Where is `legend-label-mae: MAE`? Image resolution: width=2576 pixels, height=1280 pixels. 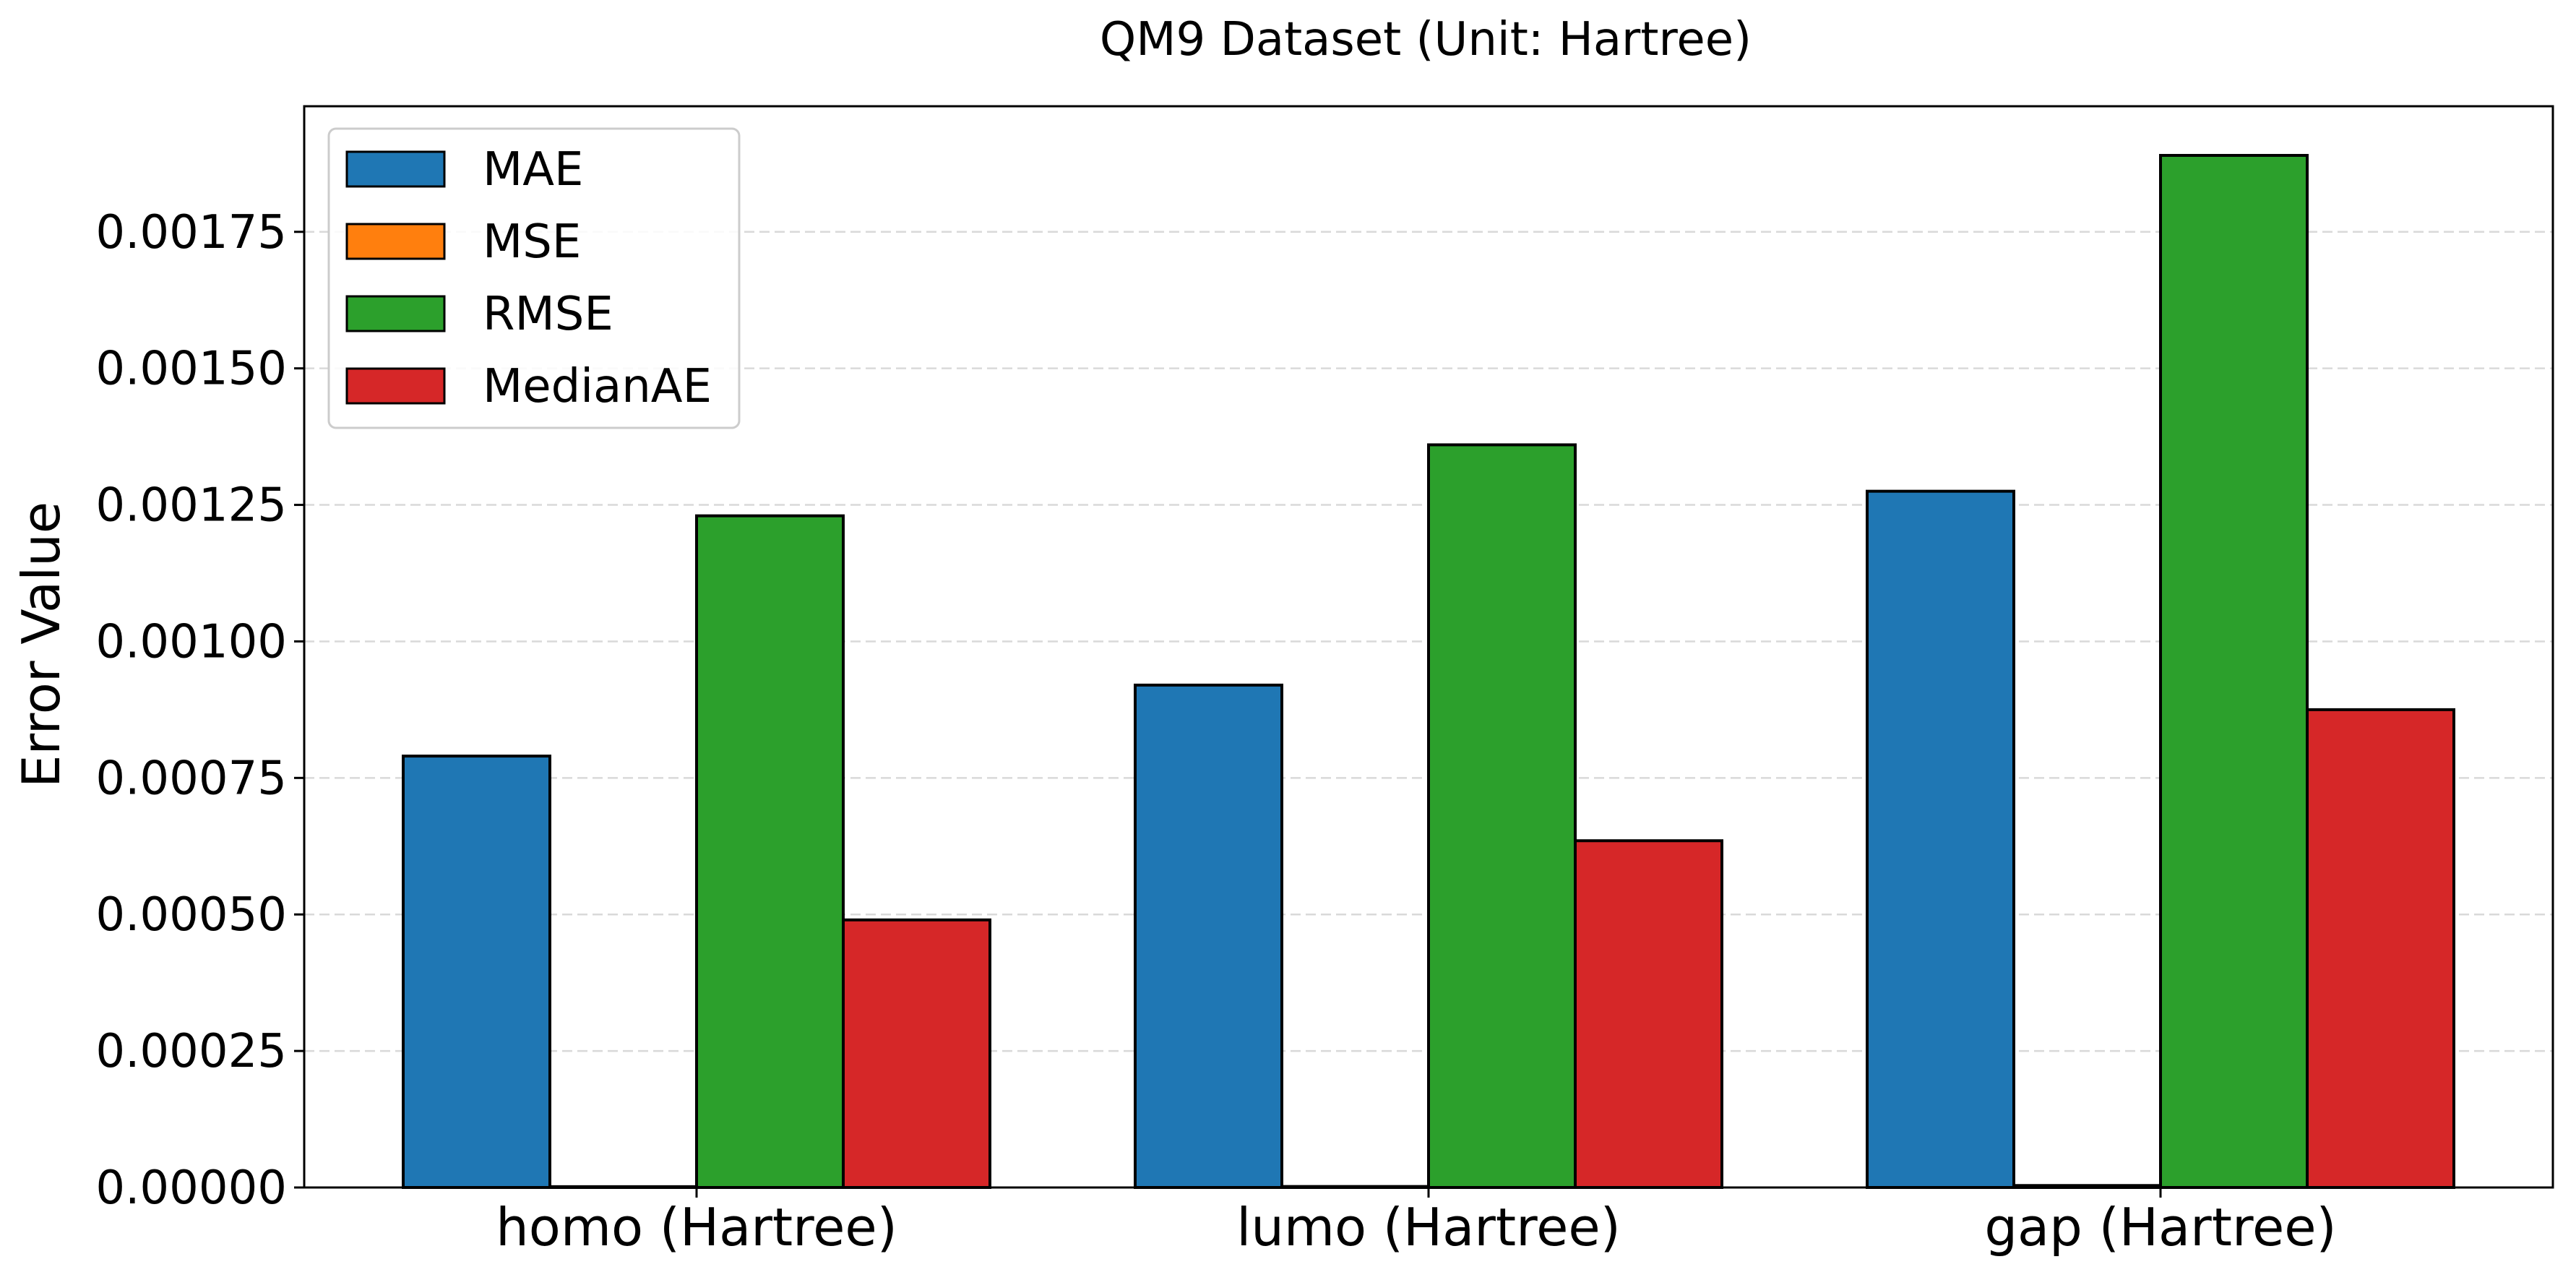 legend-label-mae: MAE is located at coordinates (533, 170).